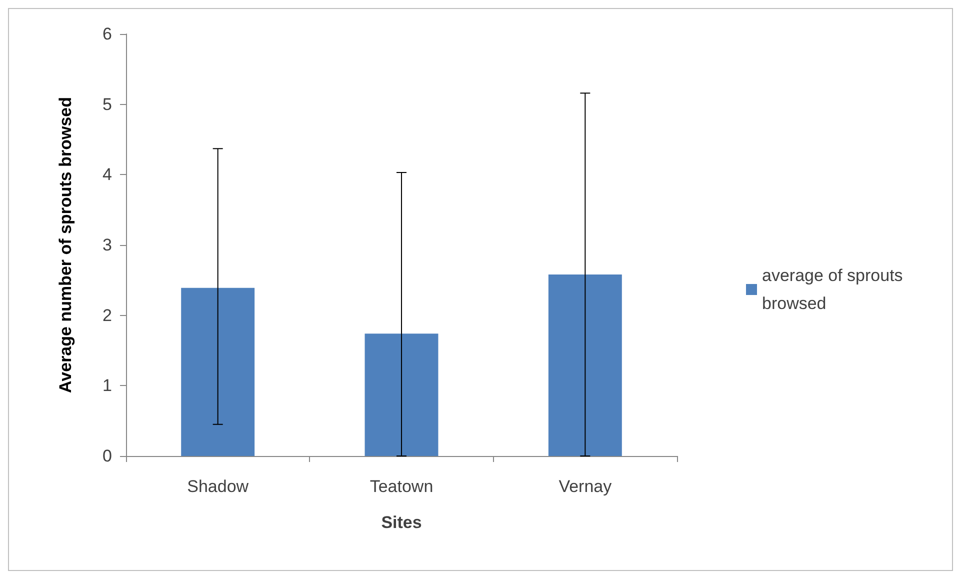 Image resolution: width=961 pixels, height=579 pixels. What do you see at coordinates (218, 486) in the screenshot?
I see `x-tick-label: Shadow` at bounding box center [218, 486].